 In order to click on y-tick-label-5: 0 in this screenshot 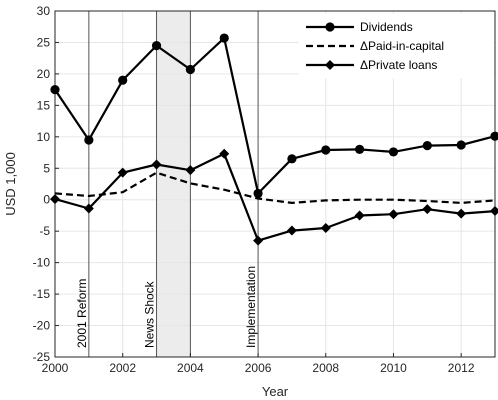, I will do `click(46, 200)`.